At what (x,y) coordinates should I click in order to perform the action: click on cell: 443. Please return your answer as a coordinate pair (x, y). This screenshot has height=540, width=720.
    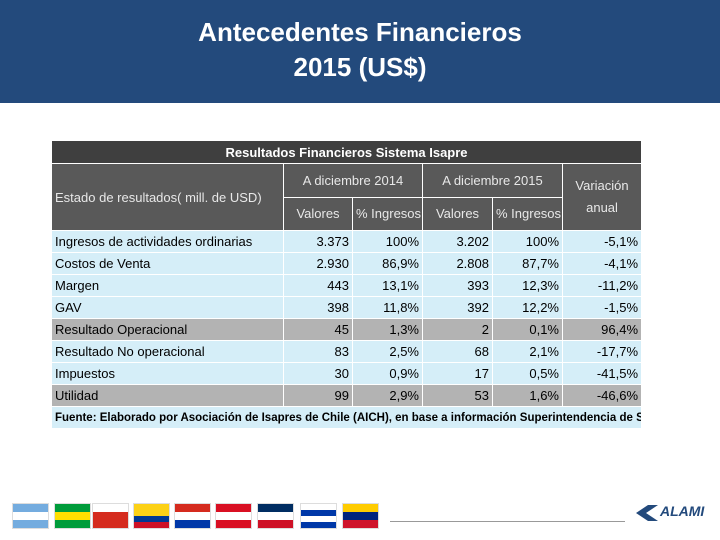
    Looking at the image, I should click on (318, 285).